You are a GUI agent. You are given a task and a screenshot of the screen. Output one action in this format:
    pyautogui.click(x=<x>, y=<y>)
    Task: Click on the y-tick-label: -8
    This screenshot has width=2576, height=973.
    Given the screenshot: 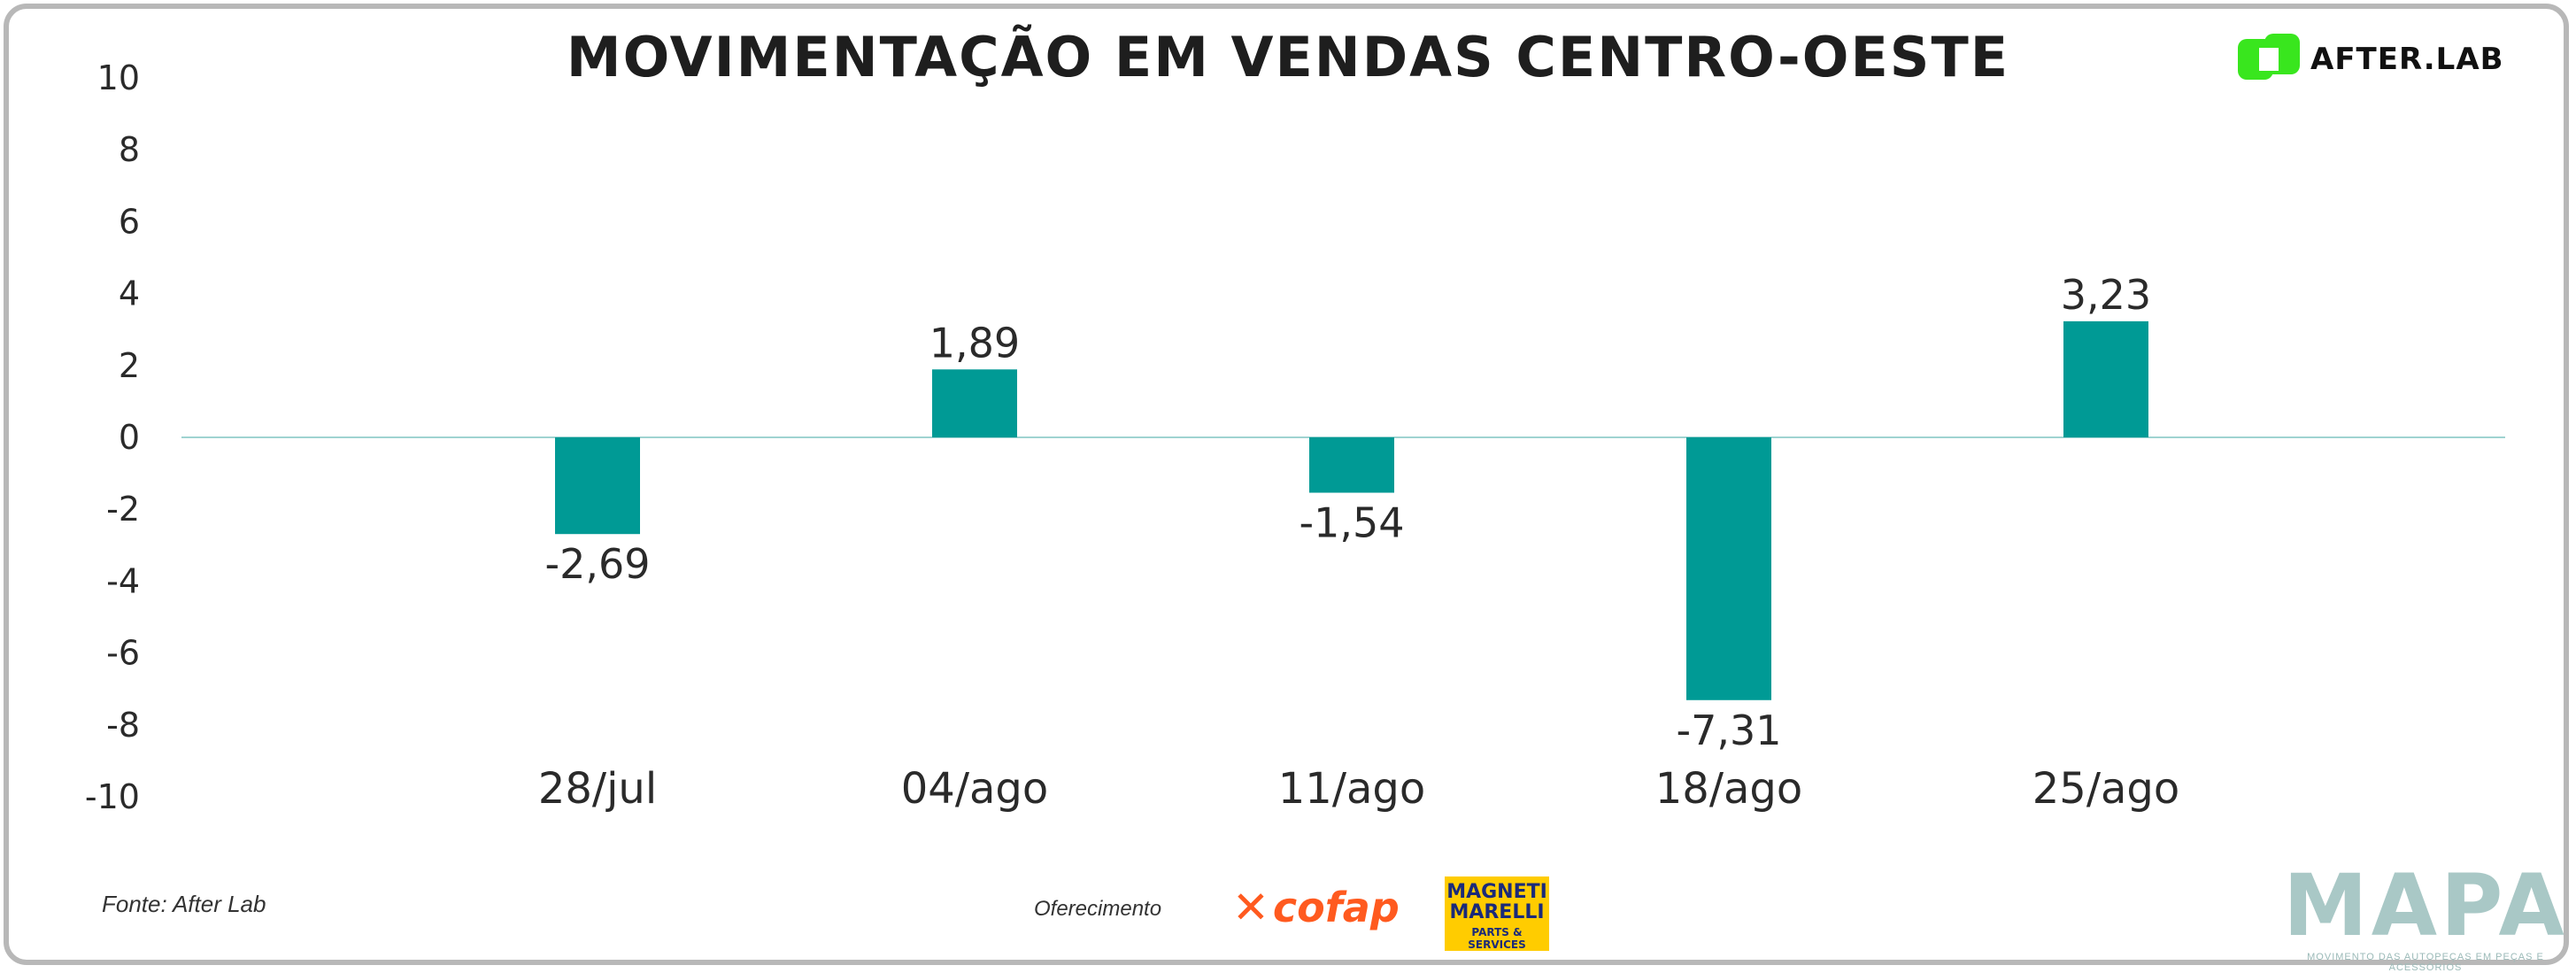 What is the action you would take?
    pyautogui.click(x=123, y=726)
    